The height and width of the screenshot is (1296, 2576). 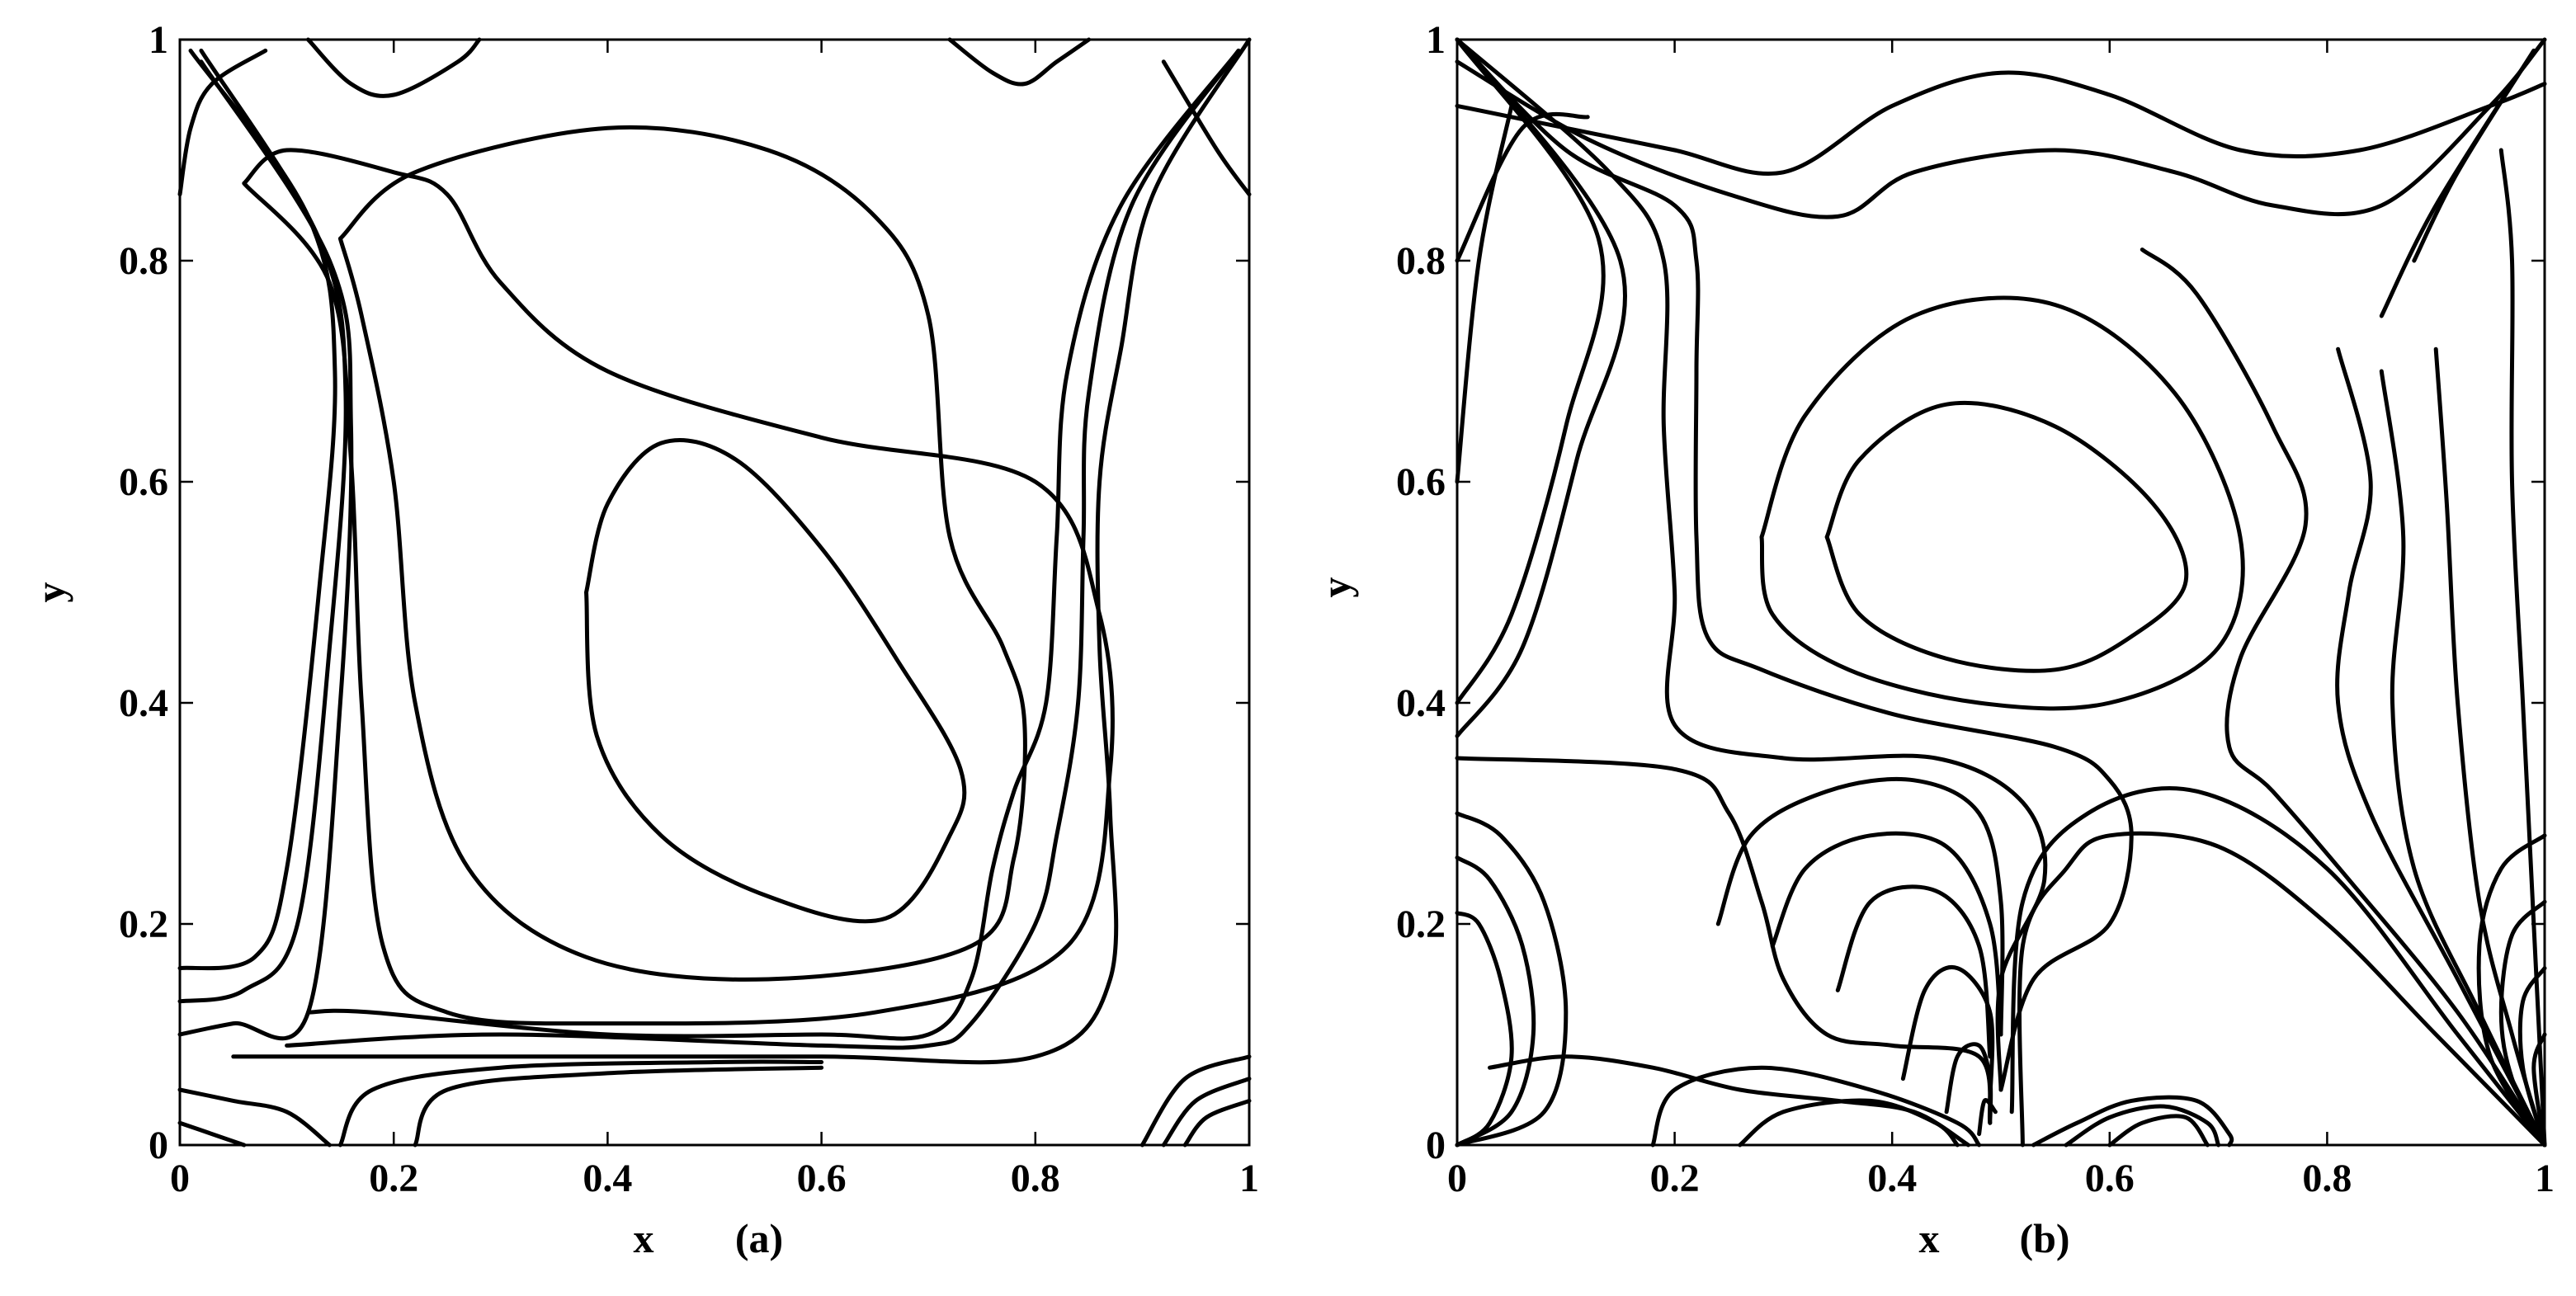 What do you see at coordinates (2044, 1238) in the screenshot?
I see `panel-label-b: (b)` at bounding box center [2044, 1238].